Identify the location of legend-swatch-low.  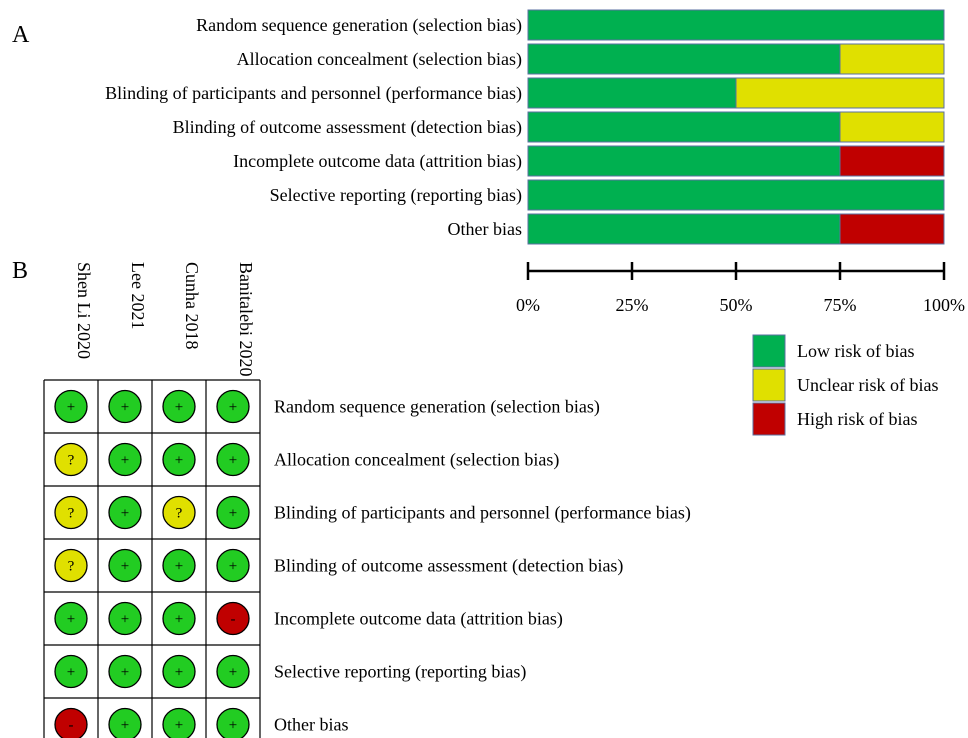
(769, 351).